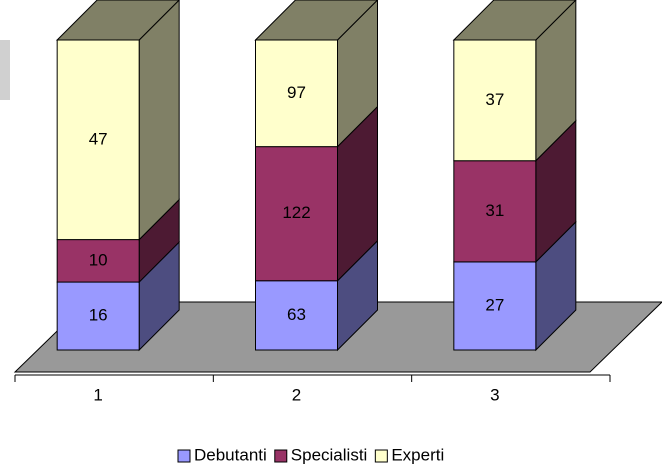 This screenshot has width=662, height=465. I want to click on data-label: 47, so click(98, 138).